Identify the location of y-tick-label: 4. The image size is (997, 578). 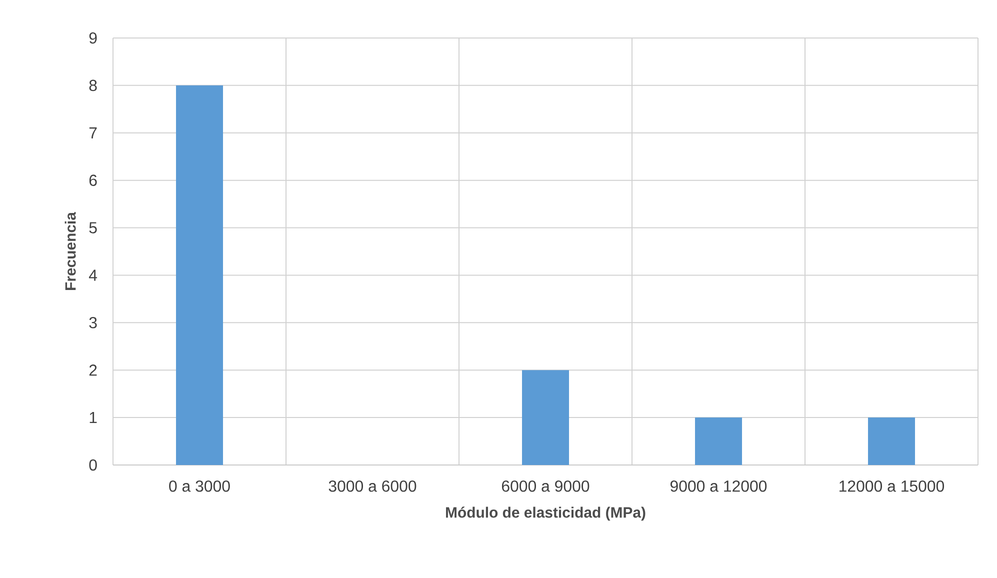
(93, 275).